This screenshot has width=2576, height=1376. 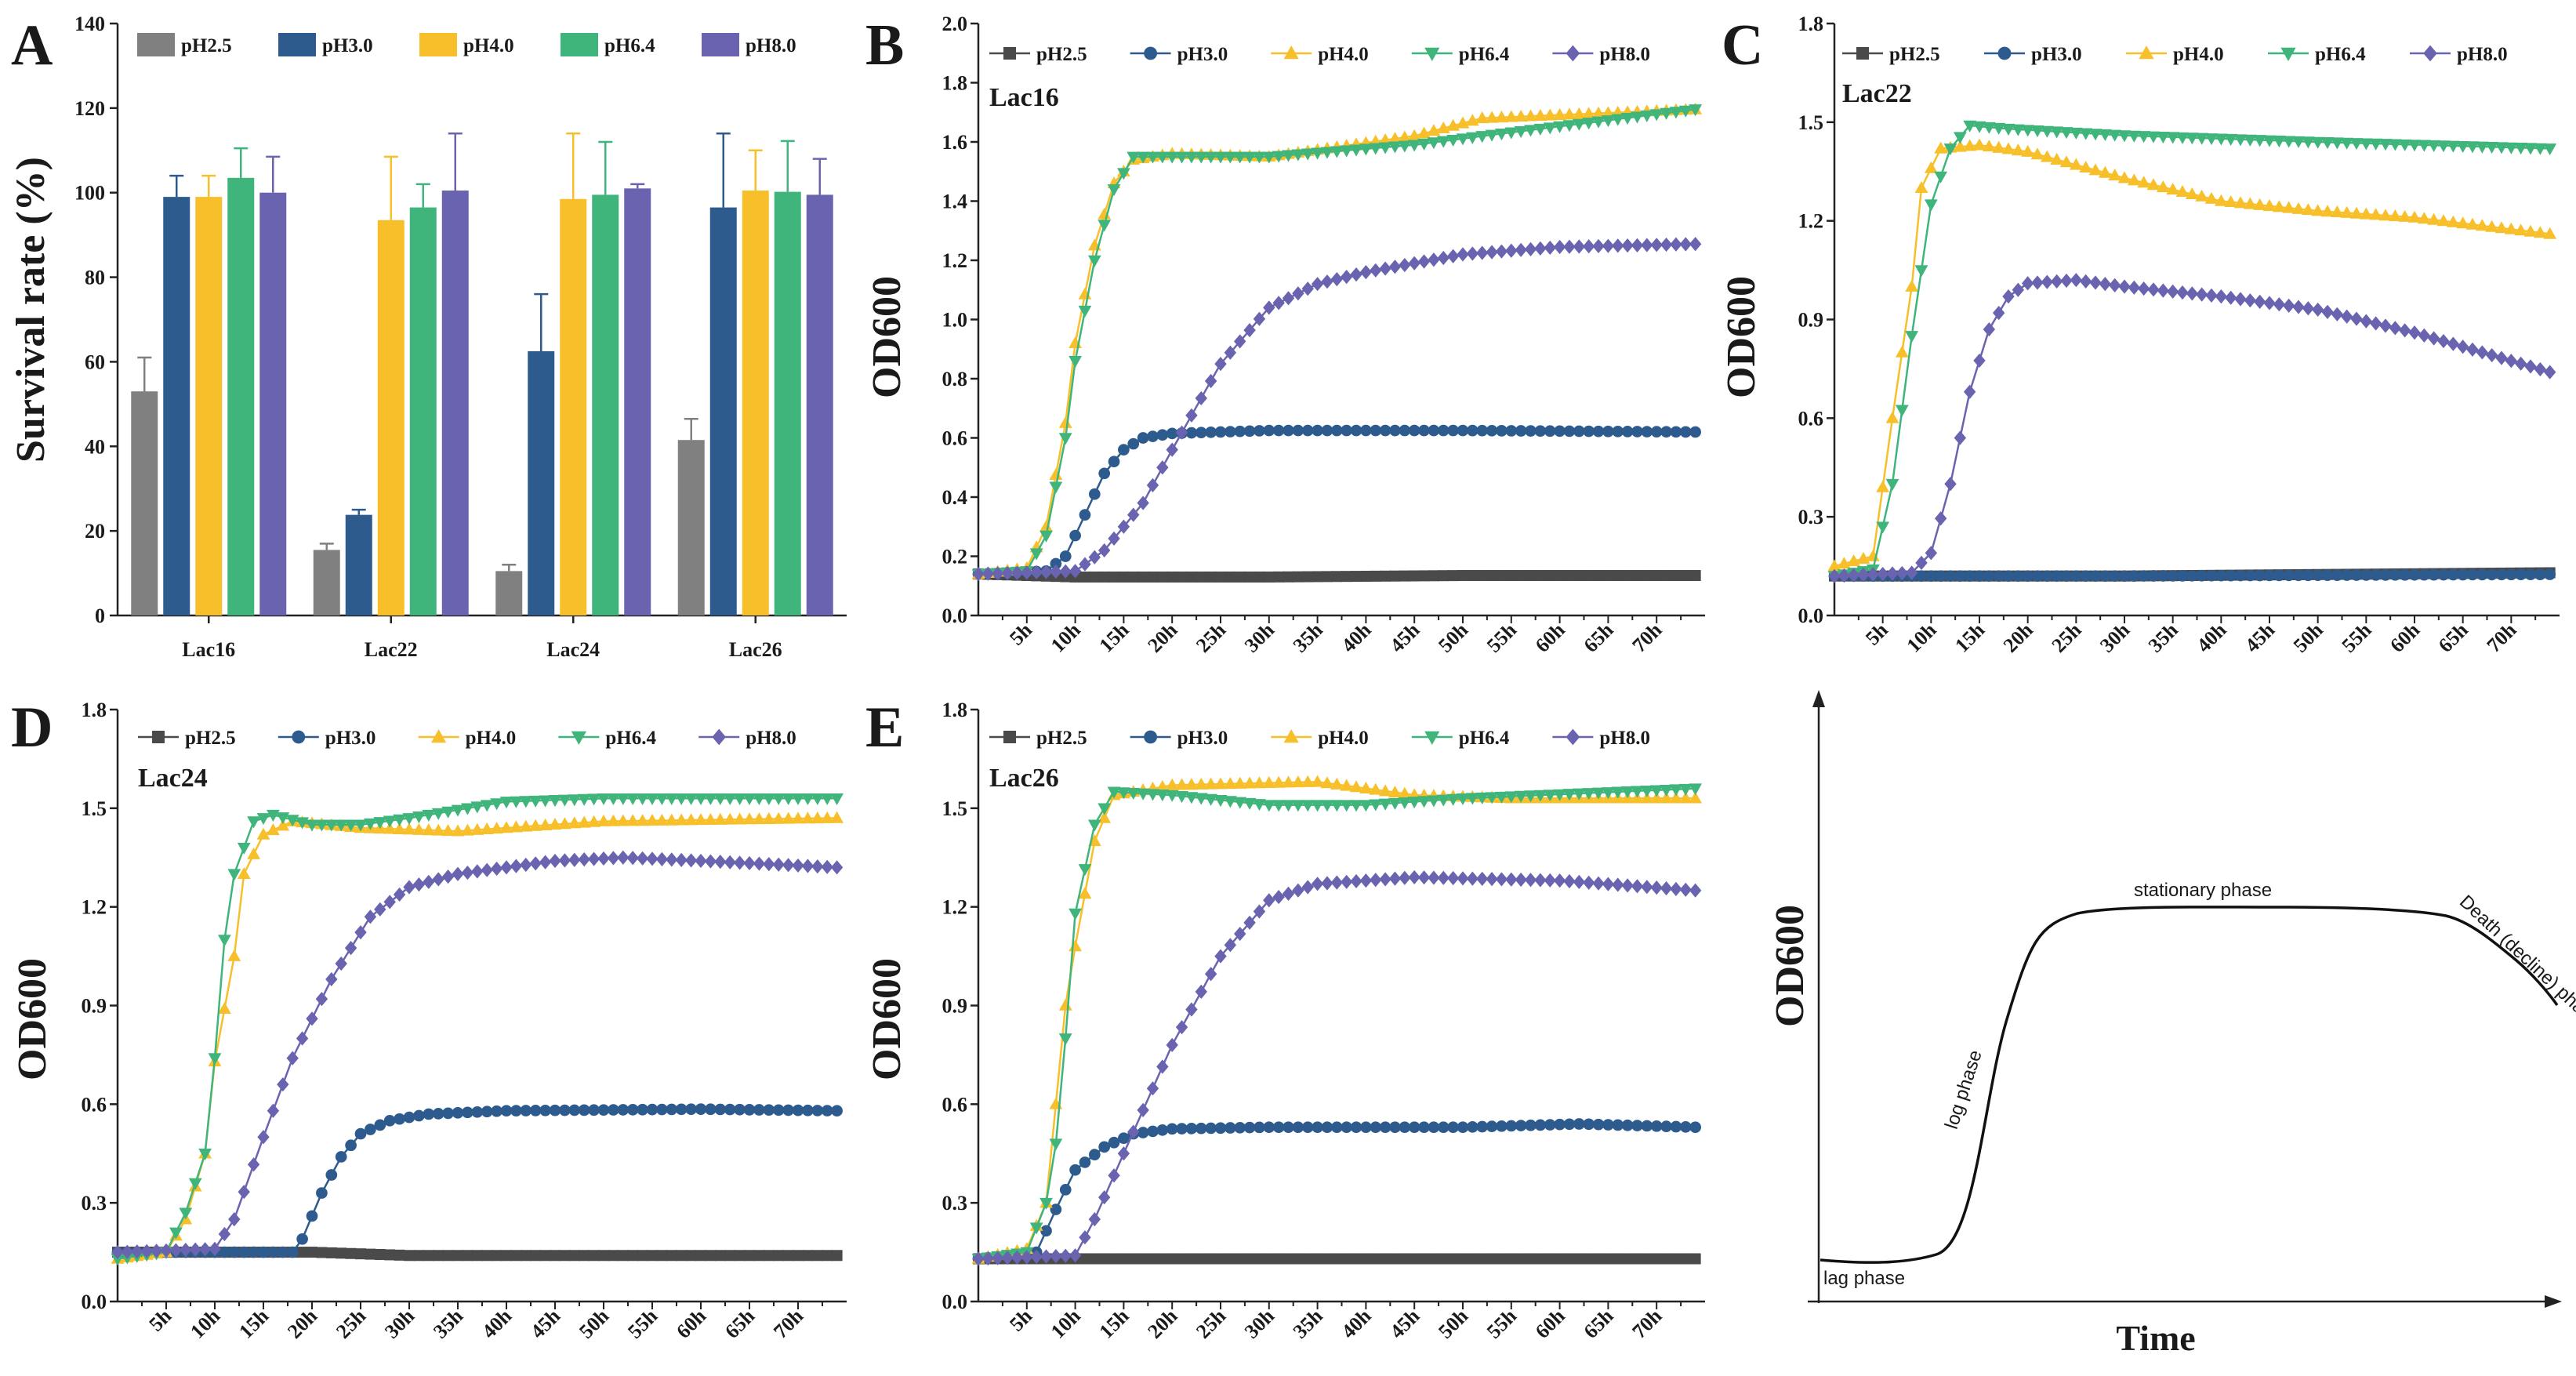 What do you see at coordinates (160, 1319) in the screenshot?
I see `panel-d-xtick-label: 5h` at bounding box center [160, 1319].